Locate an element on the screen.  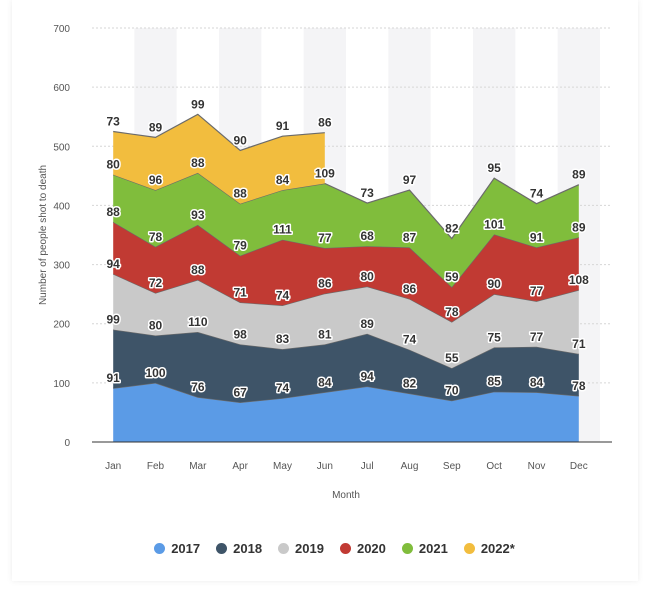
legend-item-2022: 2022* is located at coordinates (489, 548).